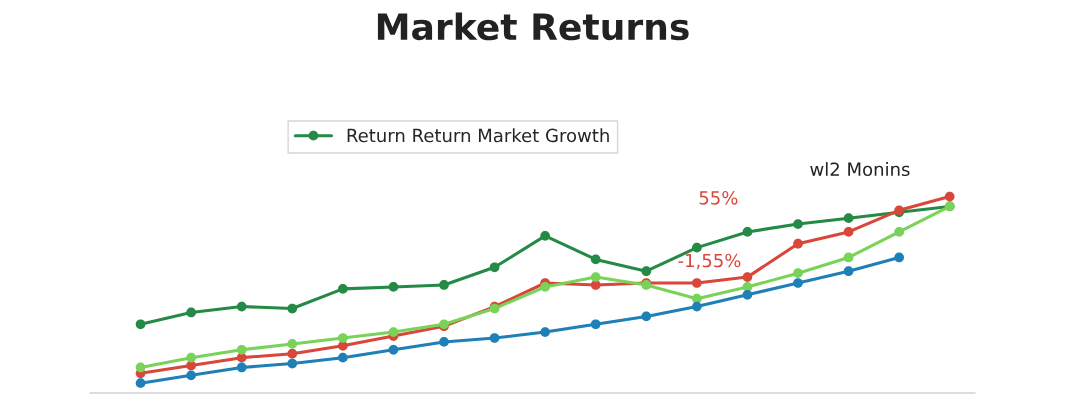 This screenshot has width=1065, height=414. What do you see at coordinates (533, 26) in the screenshot?
I see `chart-title: Market Returns` at bounding box center [533, 26].